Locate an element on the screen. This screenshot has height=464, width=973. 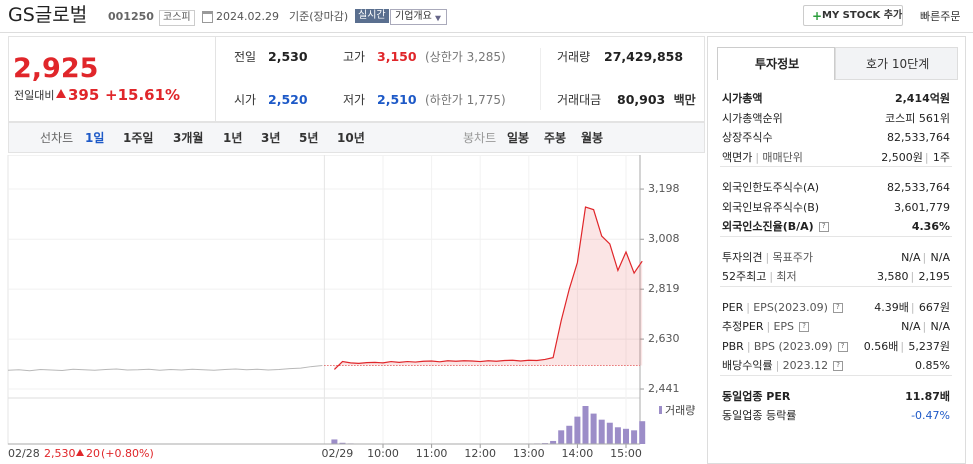
invest-label: PBR is located at coordinates (733, 346).